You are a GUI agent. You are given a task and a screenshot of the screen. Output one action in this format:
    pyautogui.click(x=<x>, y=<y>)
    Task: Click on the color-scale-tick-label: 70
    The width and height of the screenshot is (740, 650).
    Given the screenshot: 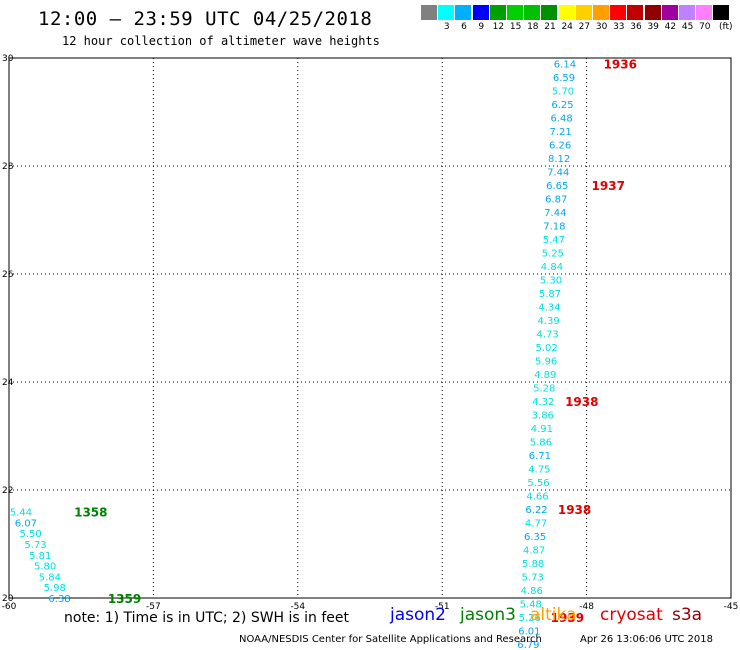 What is the action you would take?
    pyautogui.click(x=705, y=27)
    